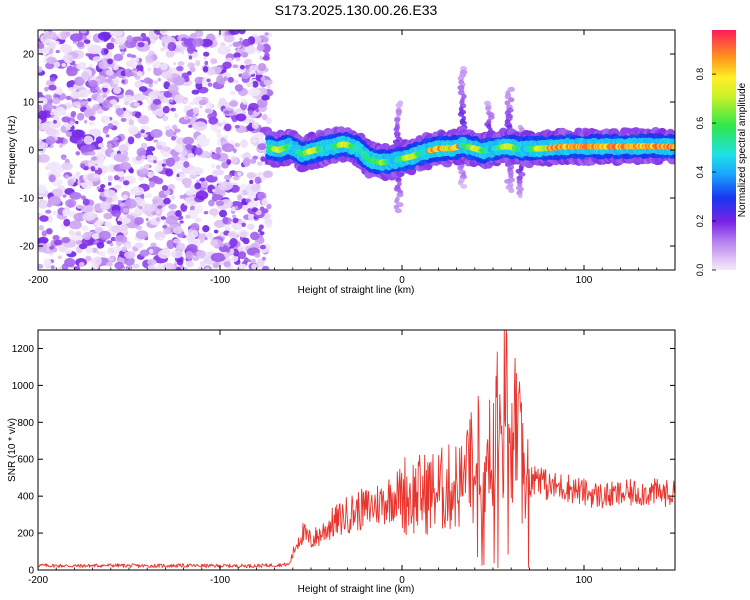 This screenshot has width=750, height=600. What do you see at coordinates (23, 349) in the screenshot?
I see `snr-y-tick-label: 1200` at bounding box center [23, 349].